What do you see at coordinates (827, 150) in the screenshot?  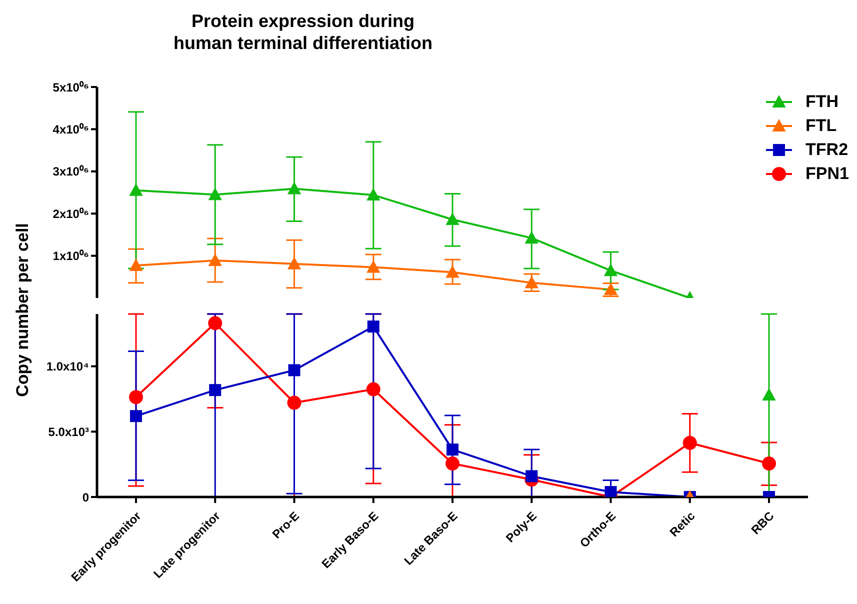 I see `legend-label: TFR2` at bounding box center [827, 150].